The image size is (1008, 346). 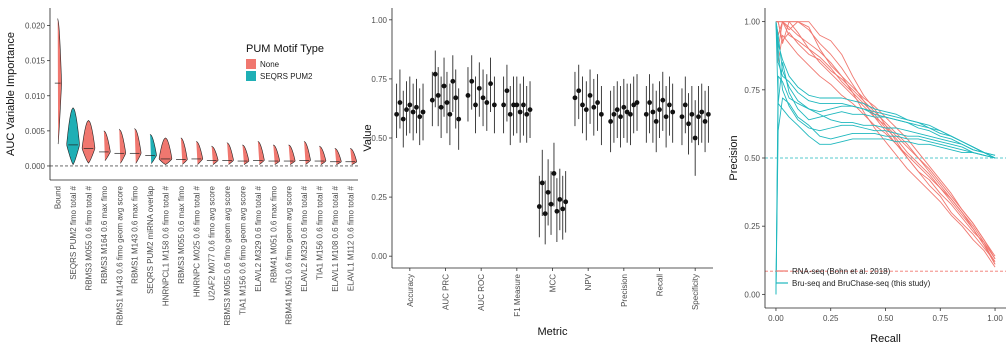 What do you see at coordinates (885, 339) in the screenshot?
I see `x-axis-title: Recall` at bounding box center [885, 339].